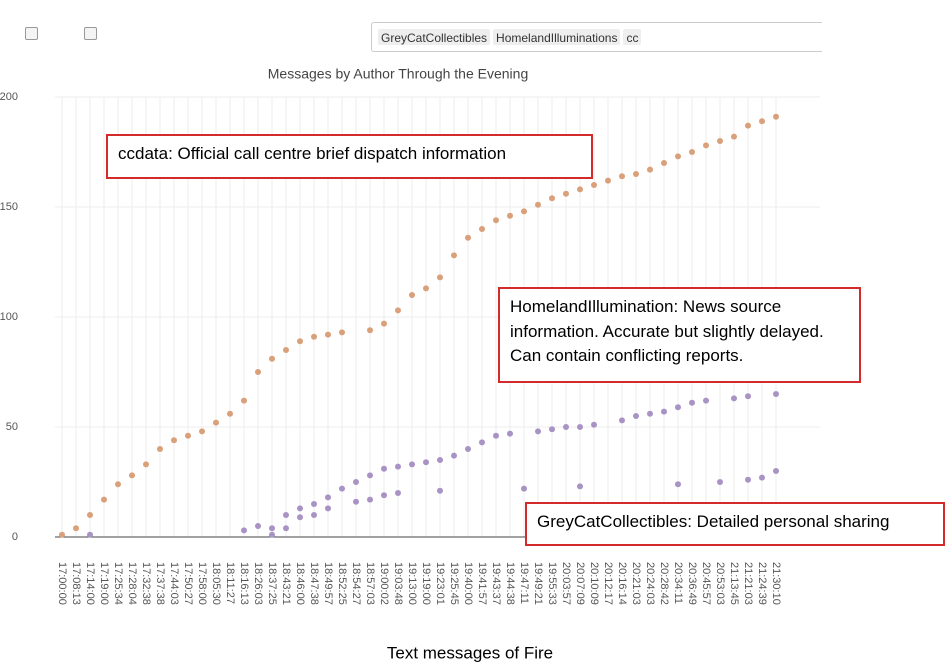  What do you see at coordinates (440, 583) in the screenshot?
I see `x-tick-label: 19:23:01` at bounding box center [440, 583].